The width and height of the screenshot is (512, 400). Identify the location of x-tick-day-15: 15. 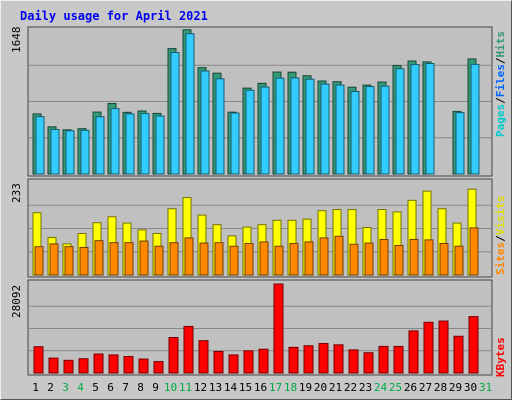
(245, 387).